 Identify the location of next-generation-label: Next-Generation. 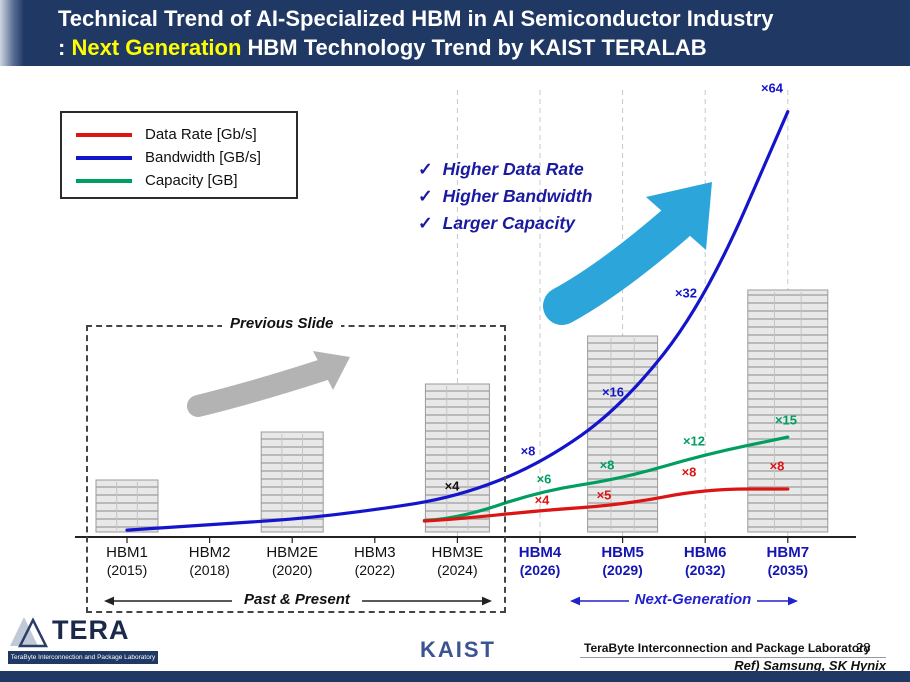
(693, 599).